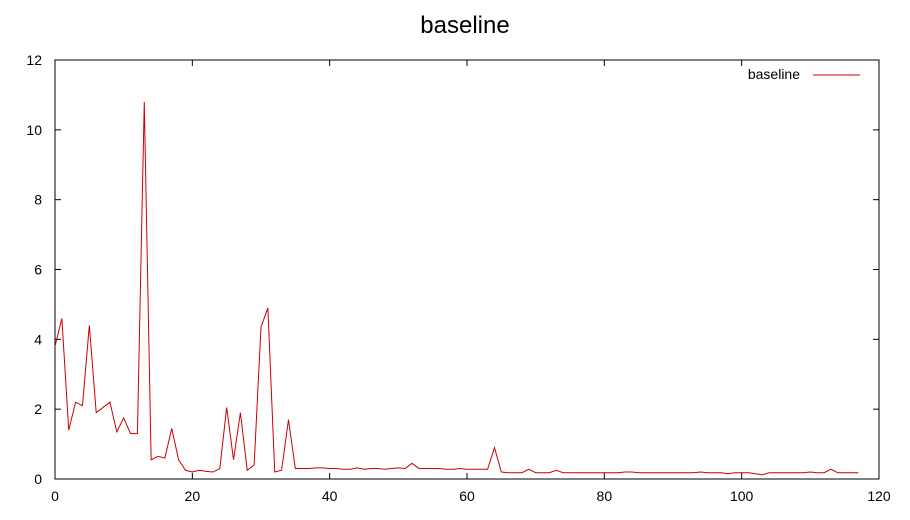 The image size is (910, 520). Describe the element at coordinates (464, 25) in the screenshot. I see `chart-title: baseline` at that location.